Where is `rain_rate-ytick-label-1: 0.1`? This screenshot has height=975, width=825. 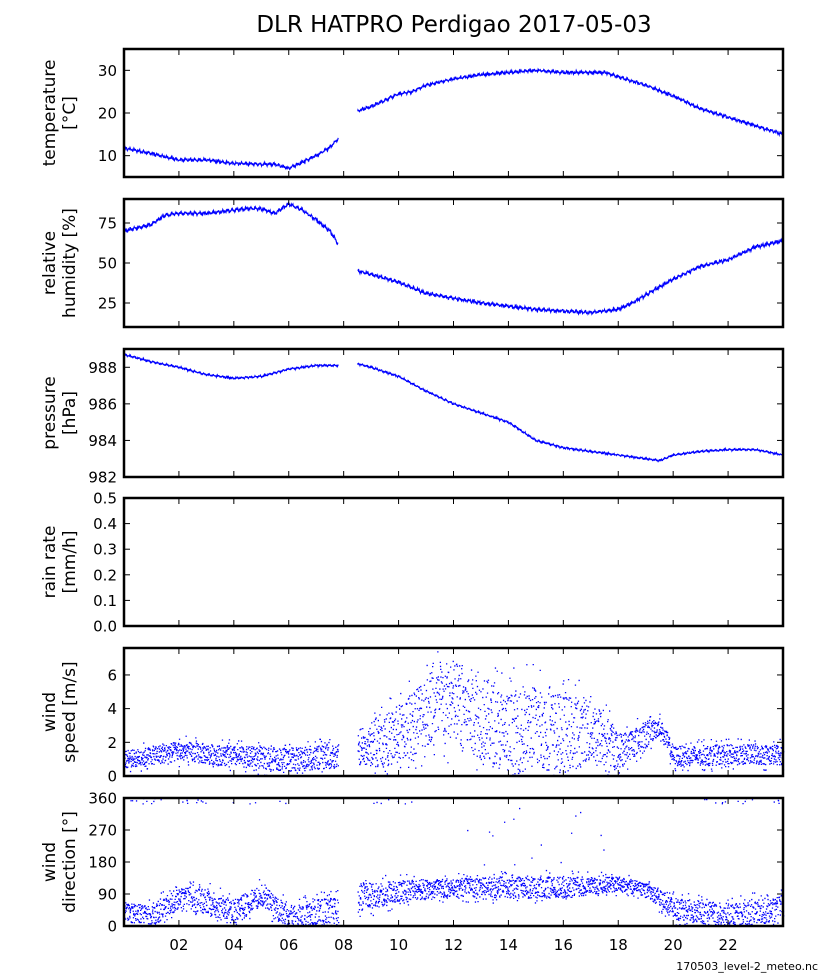
rain_rate-ytick-label-1: 0.1 is located at coordinates (105, 601).